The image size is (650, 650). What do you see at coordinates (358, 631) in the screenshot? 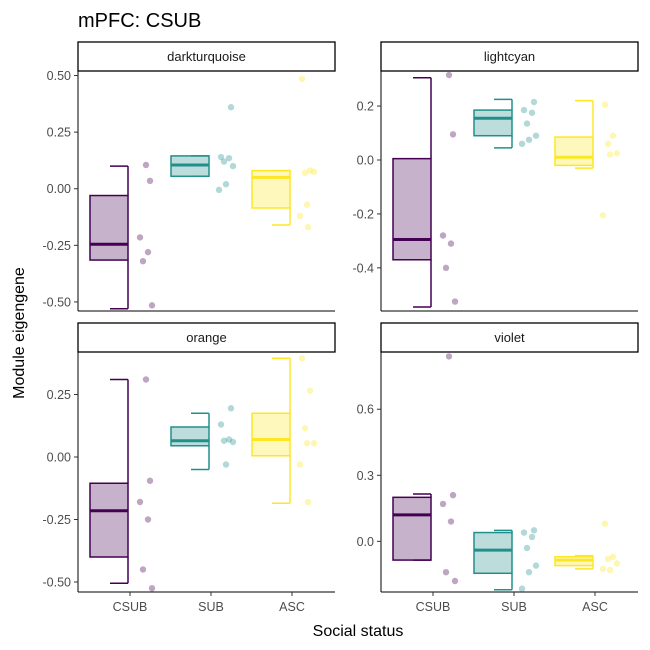
I see `x-axis-title: Social status` at bounding box center [358, 631].